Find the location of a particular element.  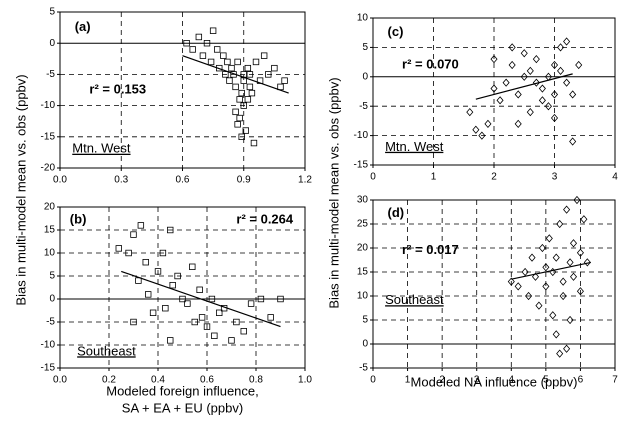

y-tick-label: 5 is located at coordinates (52, 12).